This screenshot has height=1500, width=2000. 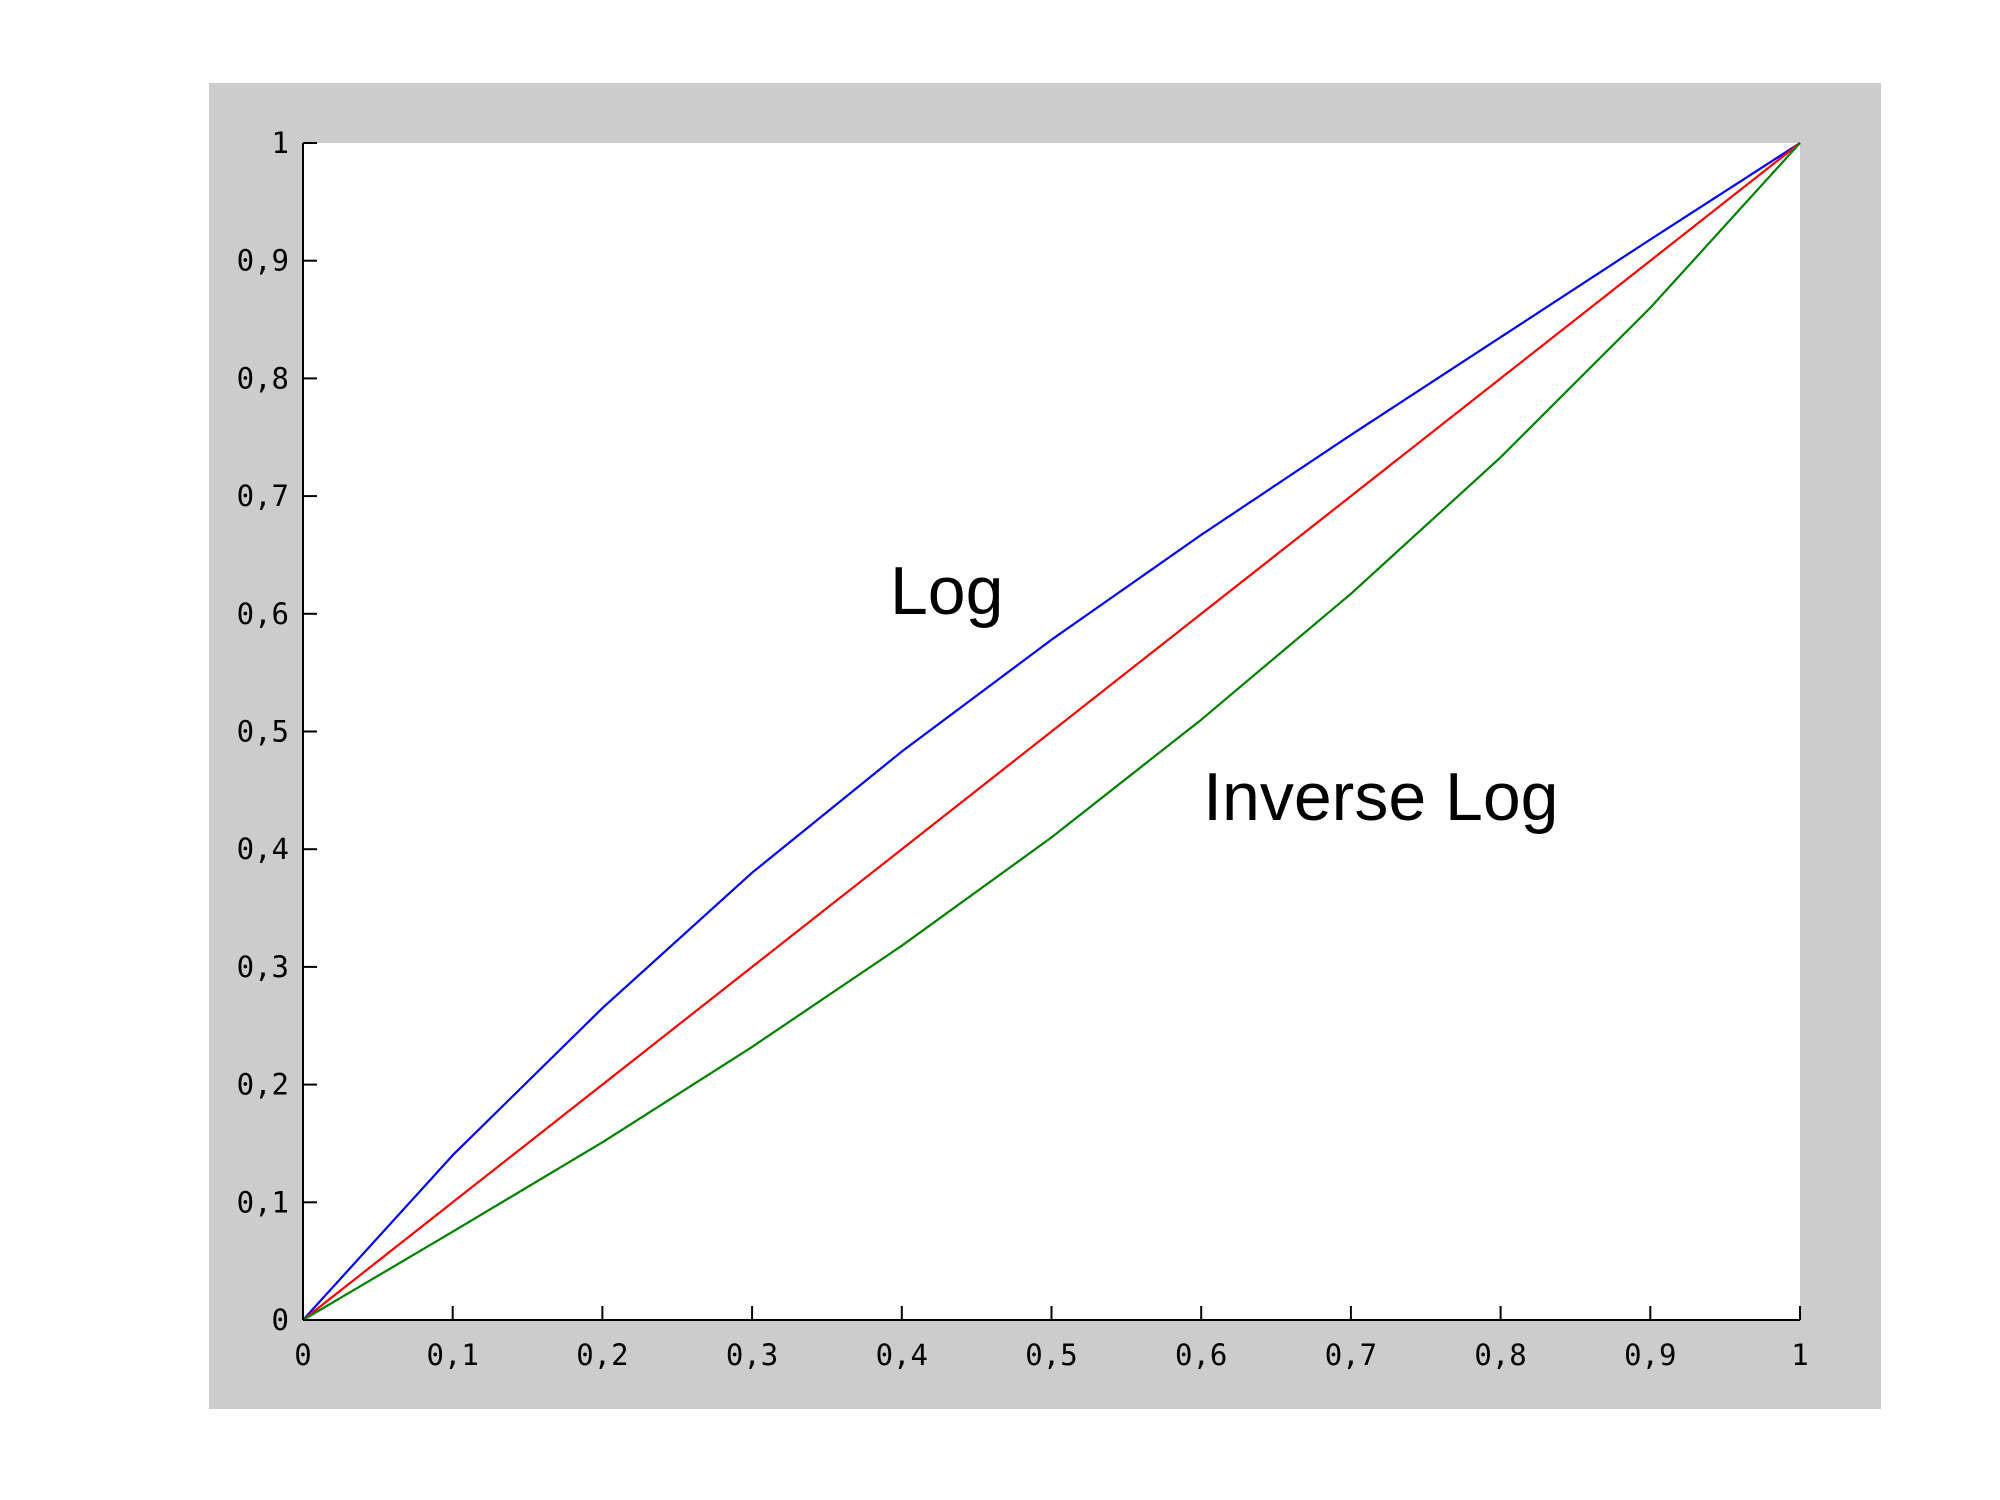 I want to click on y-tick-label: 0,5, so click(x=263, y=732).